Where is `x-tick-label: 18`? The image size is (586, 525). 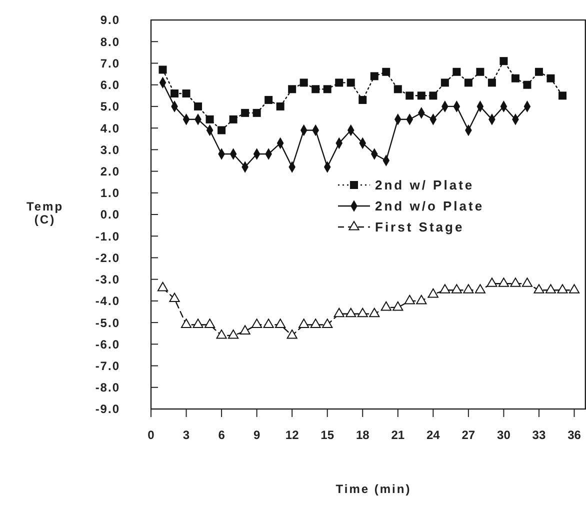
x-tick-label: 18 is located at coordinates (363, 435).